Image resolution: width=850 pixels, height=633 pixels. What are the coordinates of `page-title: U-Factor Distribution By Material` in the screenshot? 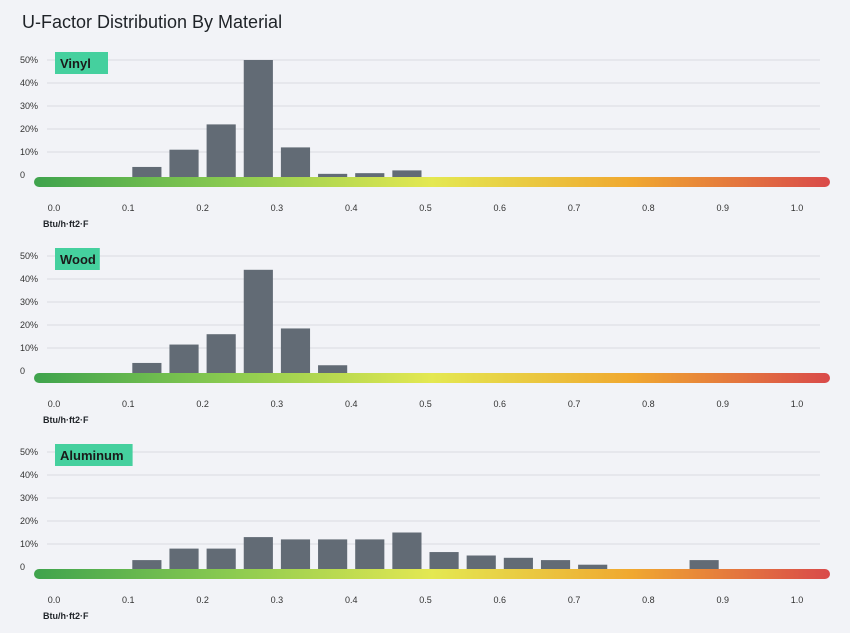 It's located at (152, 22).